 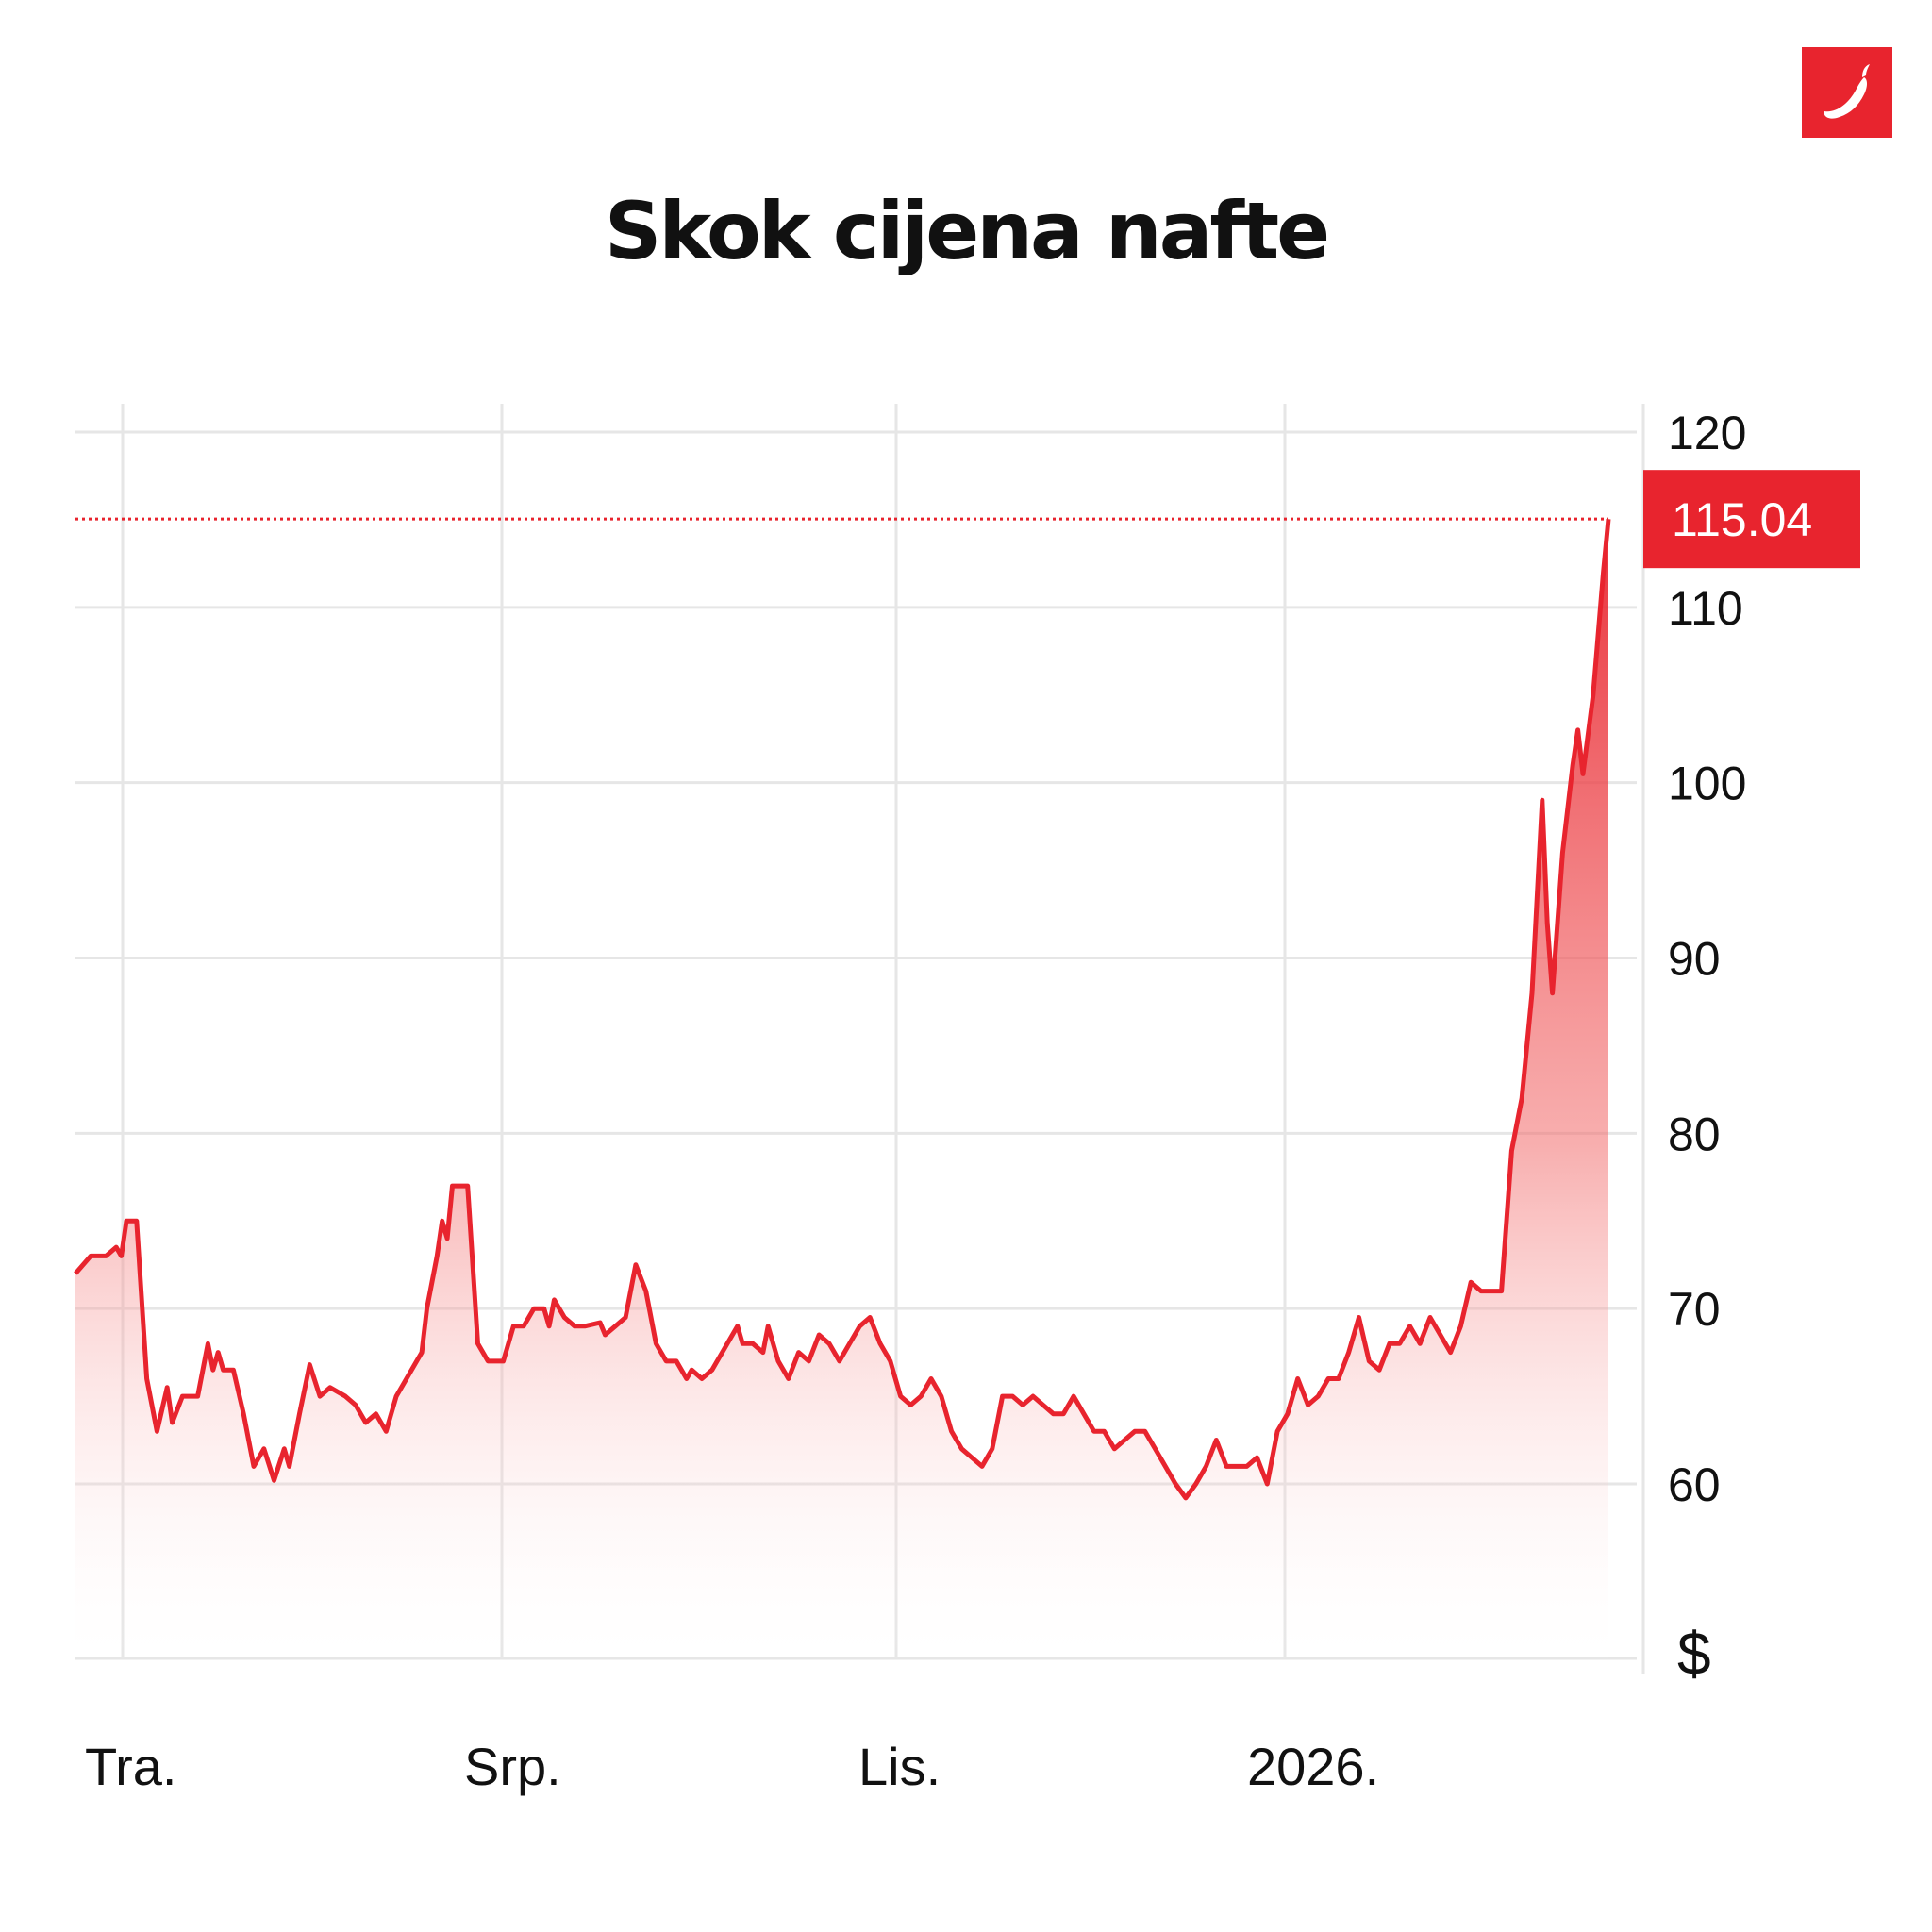 What do you see at coordinates (1694, 1654) in the screenshot?
I see `y-axis-unit-label: $` at bounding box center [1694, 1654].